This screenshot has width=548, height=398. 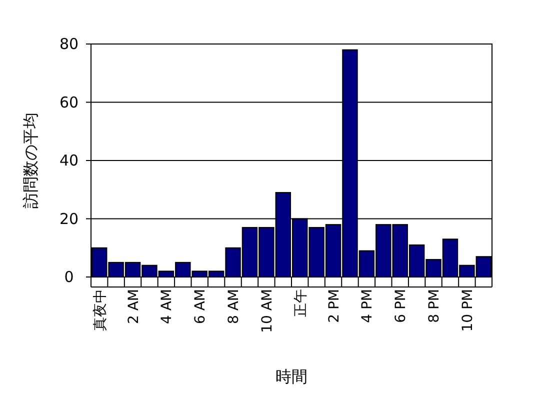 What do you see at coordinates (334, 306) in the screenshot?
I see `x-tick-label: 2 PM` at bounding box center [334, 306].